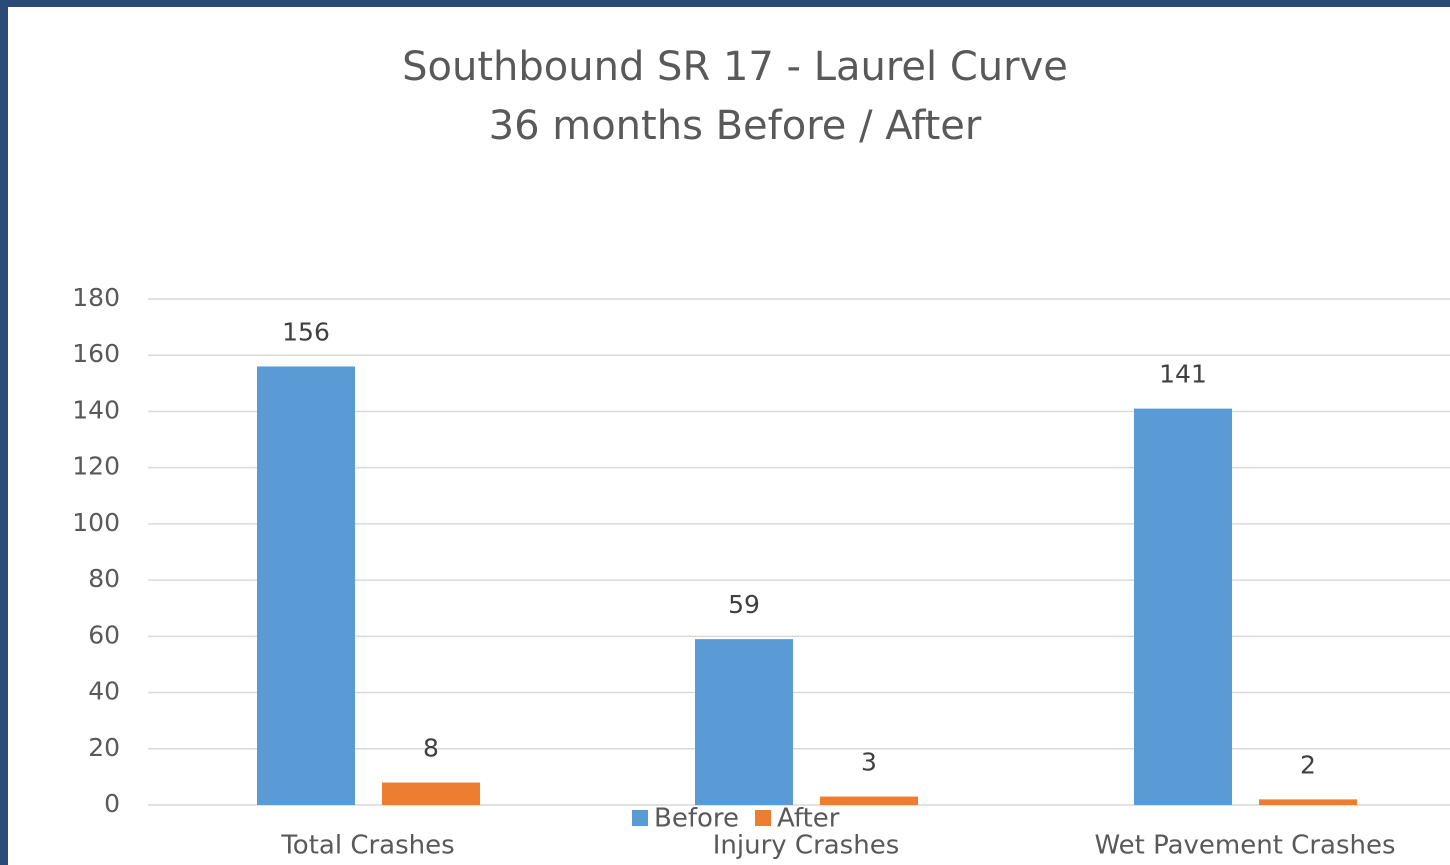 This screenshot has height=865, width=1450. I want to click on y-tick-label: 140, so click(96, 409).